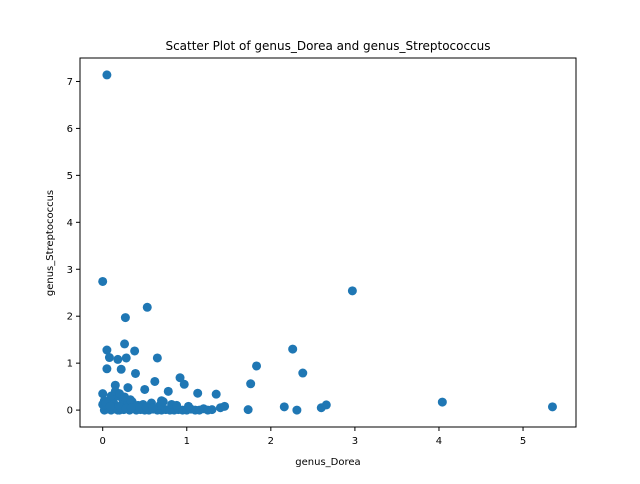 Image resolution: width=640 pixels, height=484 pixels. Describe the element at coordinates (70, 176) in the screenshot. I see `y-tick-label: 5` at that location.